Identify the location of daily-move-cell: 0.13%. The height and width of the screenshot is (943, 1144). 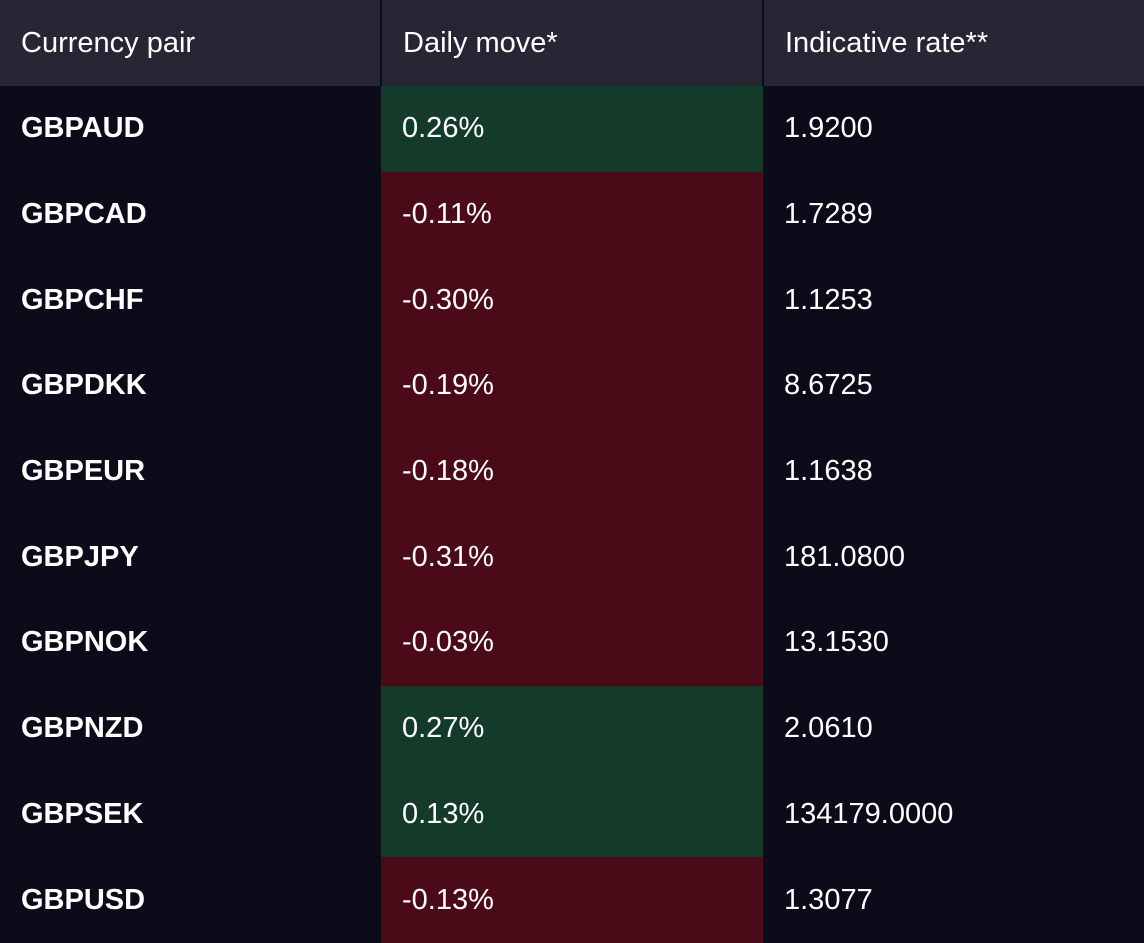
(572, 814).